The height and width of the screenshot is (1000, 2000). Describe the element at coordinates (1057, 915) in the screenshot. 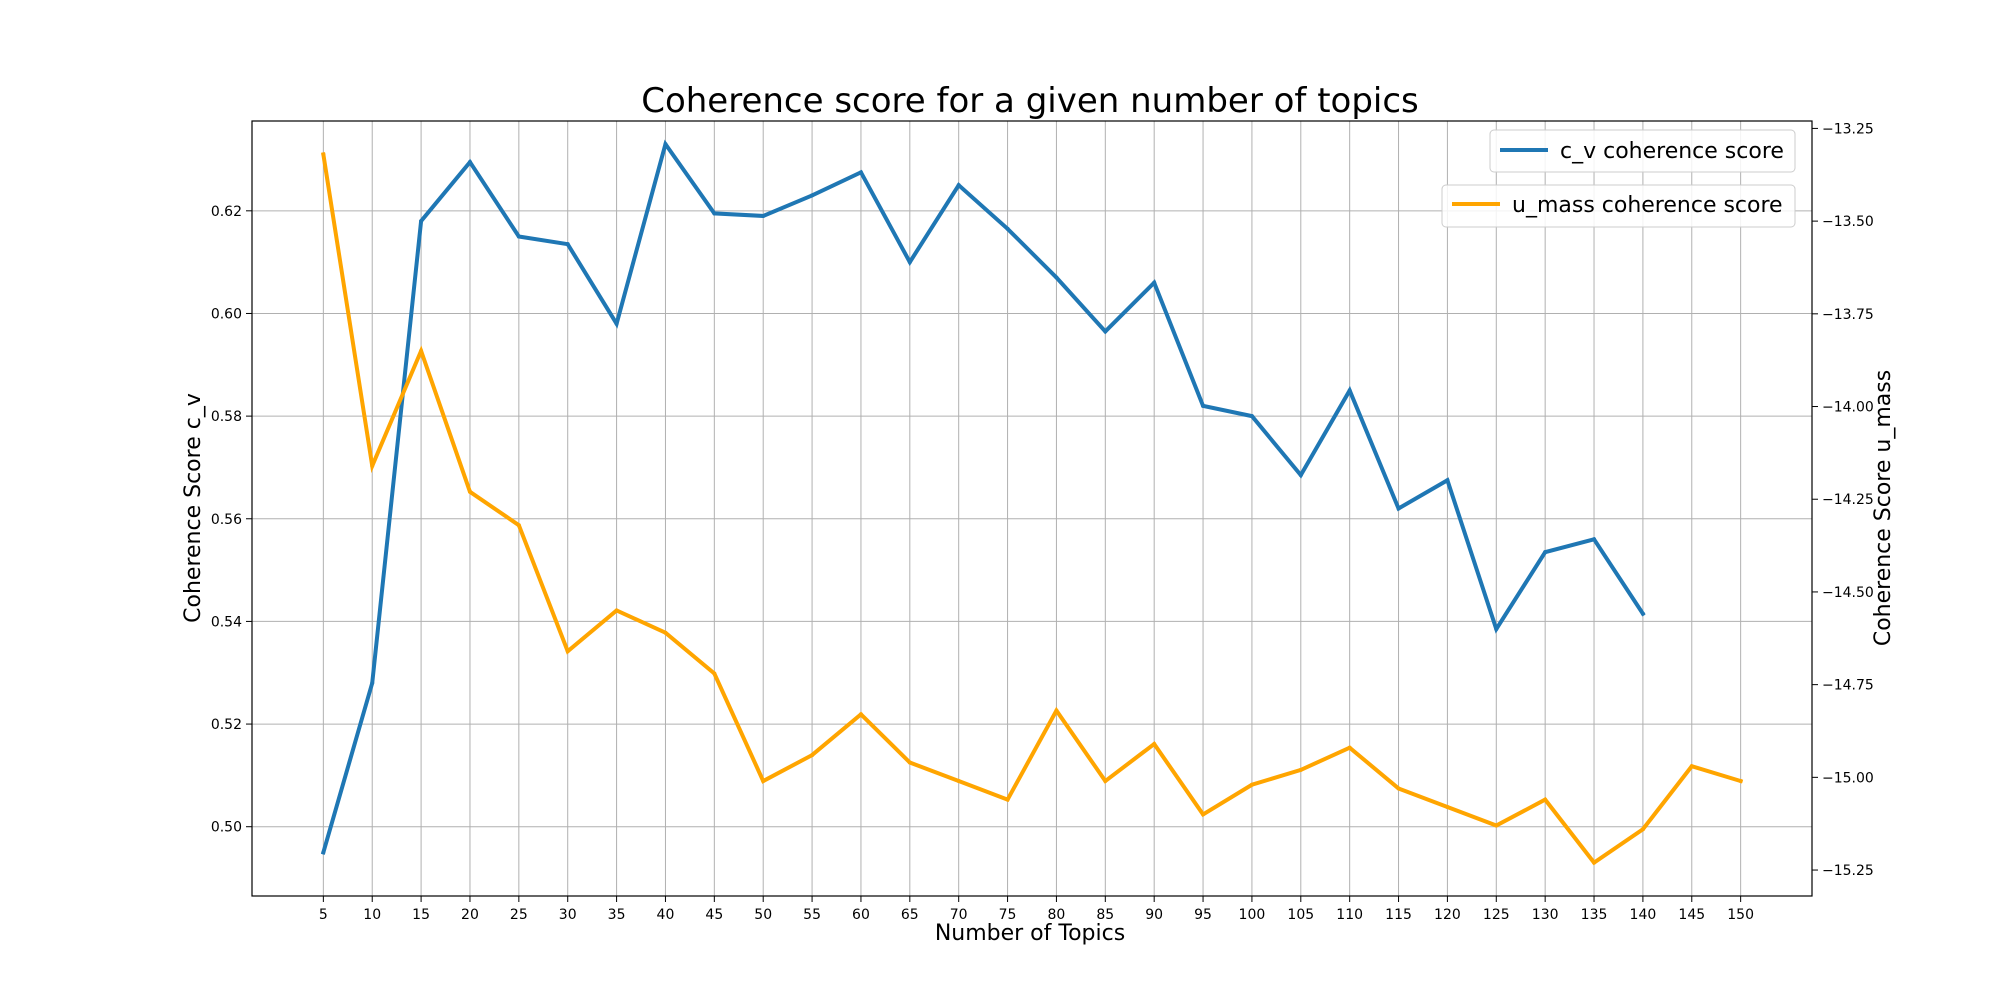

I see `x-tick-label: 80` at that location.